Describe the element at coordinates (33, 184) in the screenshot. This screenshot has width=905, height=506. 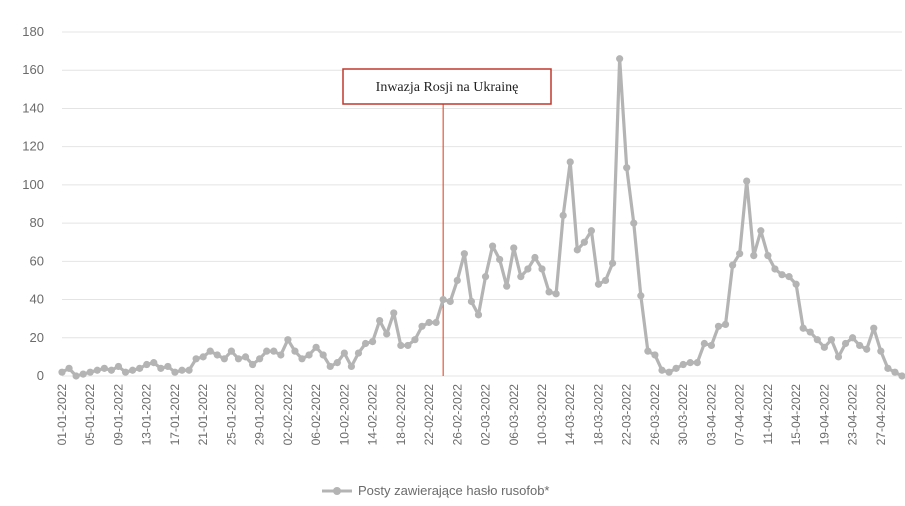
I see `y-tick-label: 100` at that location.